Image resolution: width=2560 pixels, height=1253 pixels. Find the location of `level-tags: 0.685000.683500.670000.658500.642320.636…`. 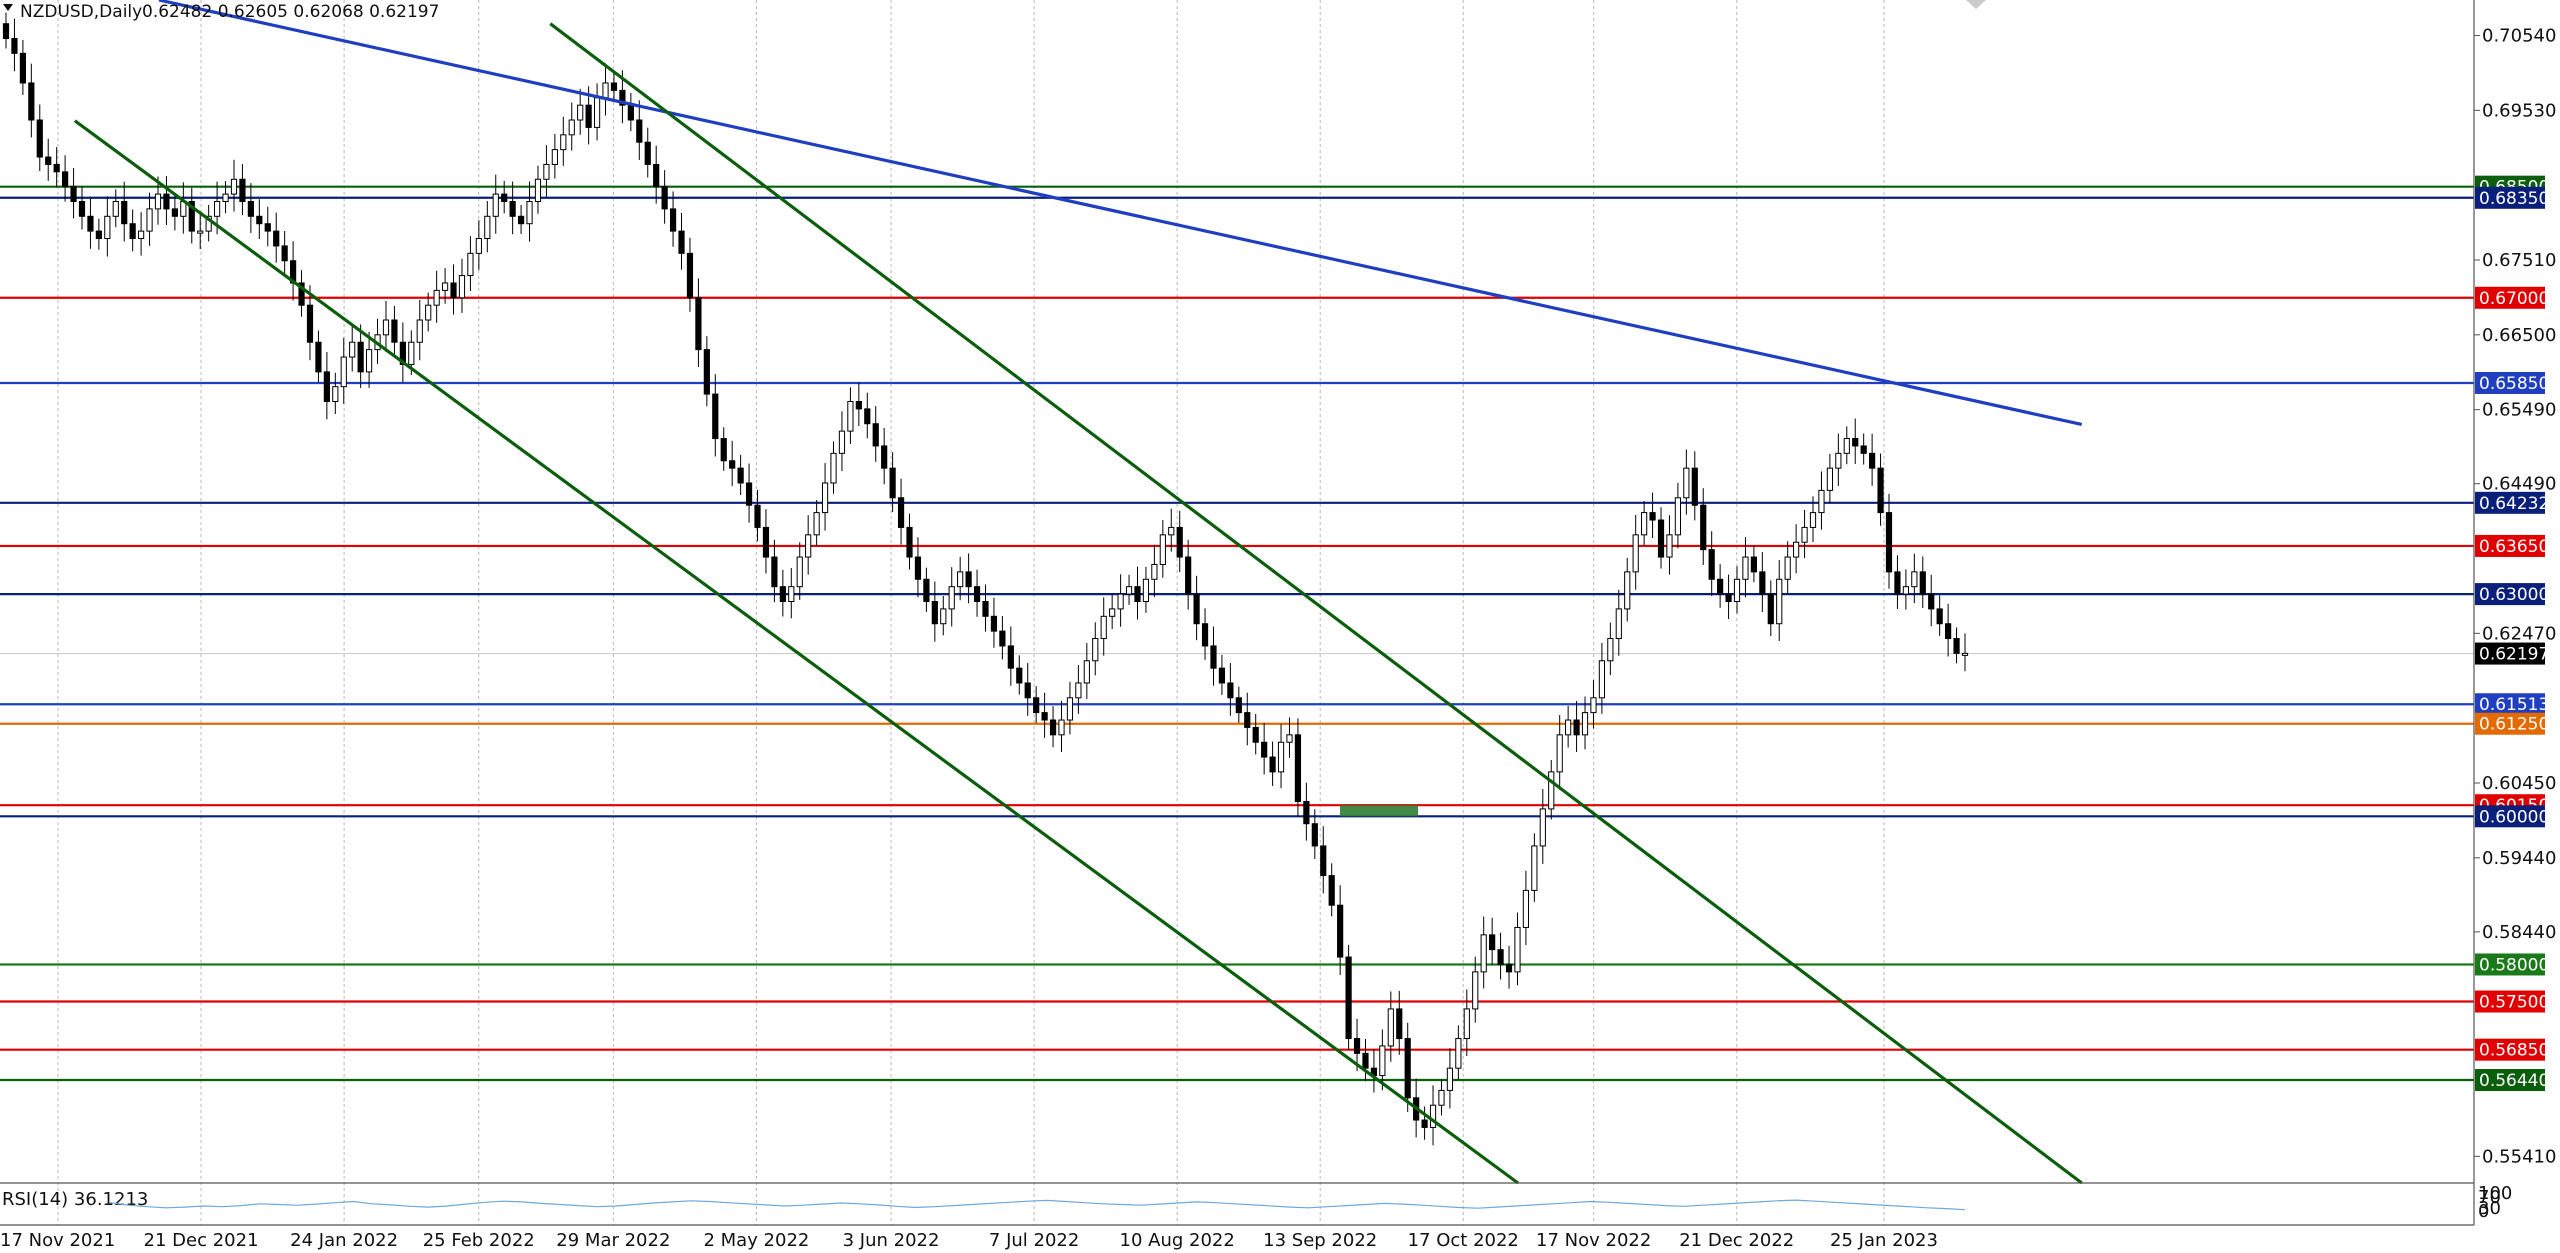

level-tags: 0.685000.683500.670000.658500.642320.636… is located at coordinates (2512, 633).